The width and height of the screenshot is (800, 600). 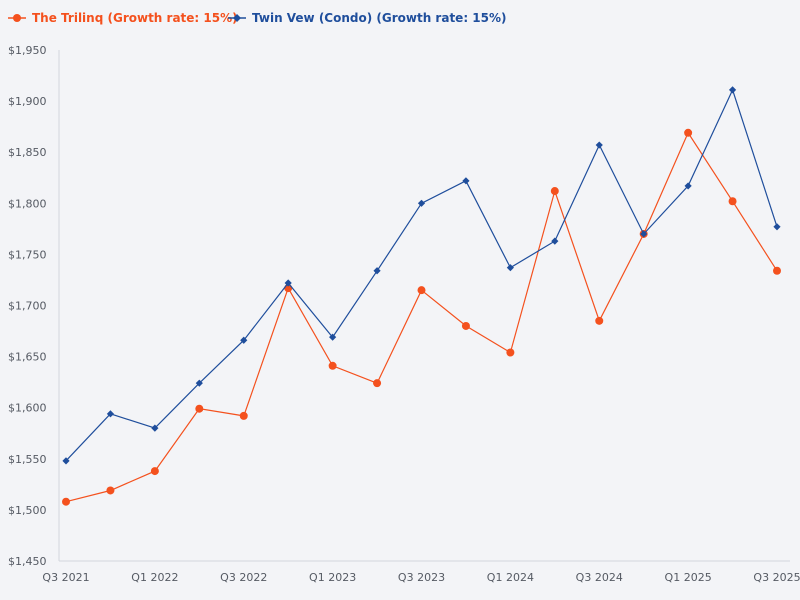 What do you see at coordinates (27, 510) in the screenshot?
I see `y-tick-label: $1,500` at bounding box center [27, 510].